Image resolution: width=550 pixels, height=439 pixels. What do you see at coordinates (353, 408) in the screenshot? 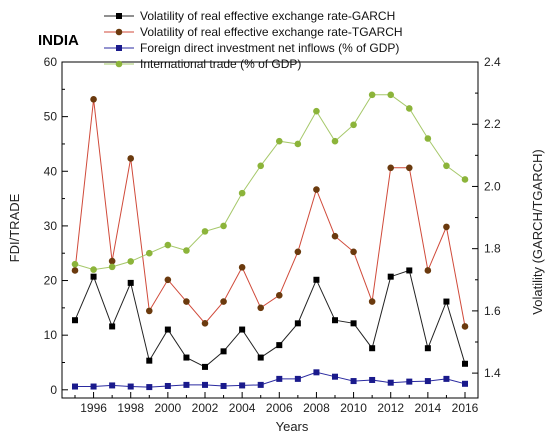
I see `x-tick-label: 2010` at bounding box center [353, 408].